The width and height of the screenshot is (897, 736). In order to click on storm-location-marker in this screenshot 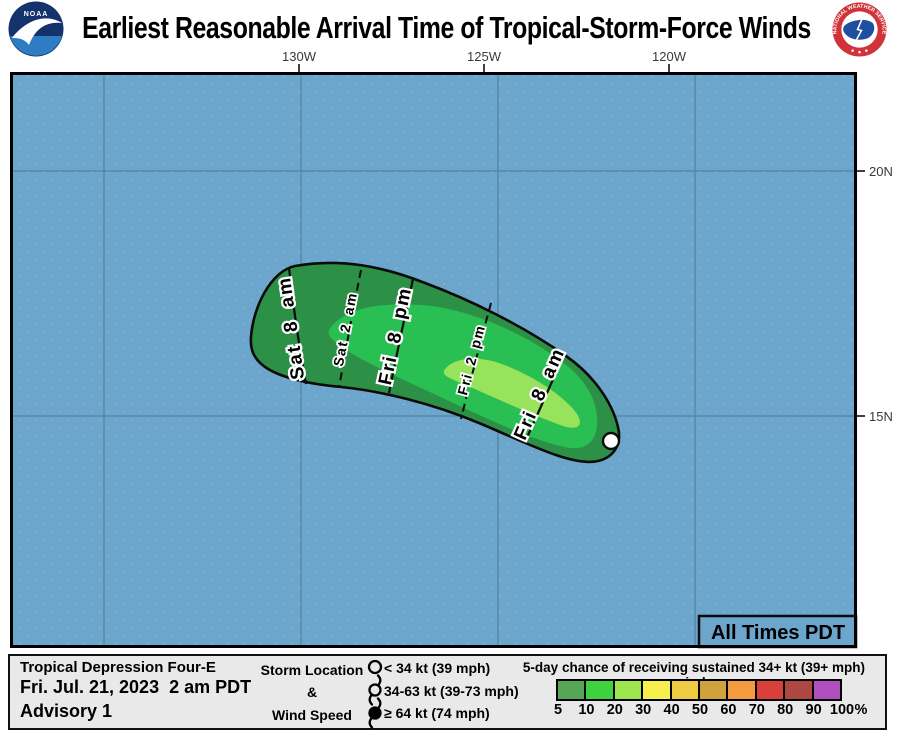, I will do `click(611, 441)`.